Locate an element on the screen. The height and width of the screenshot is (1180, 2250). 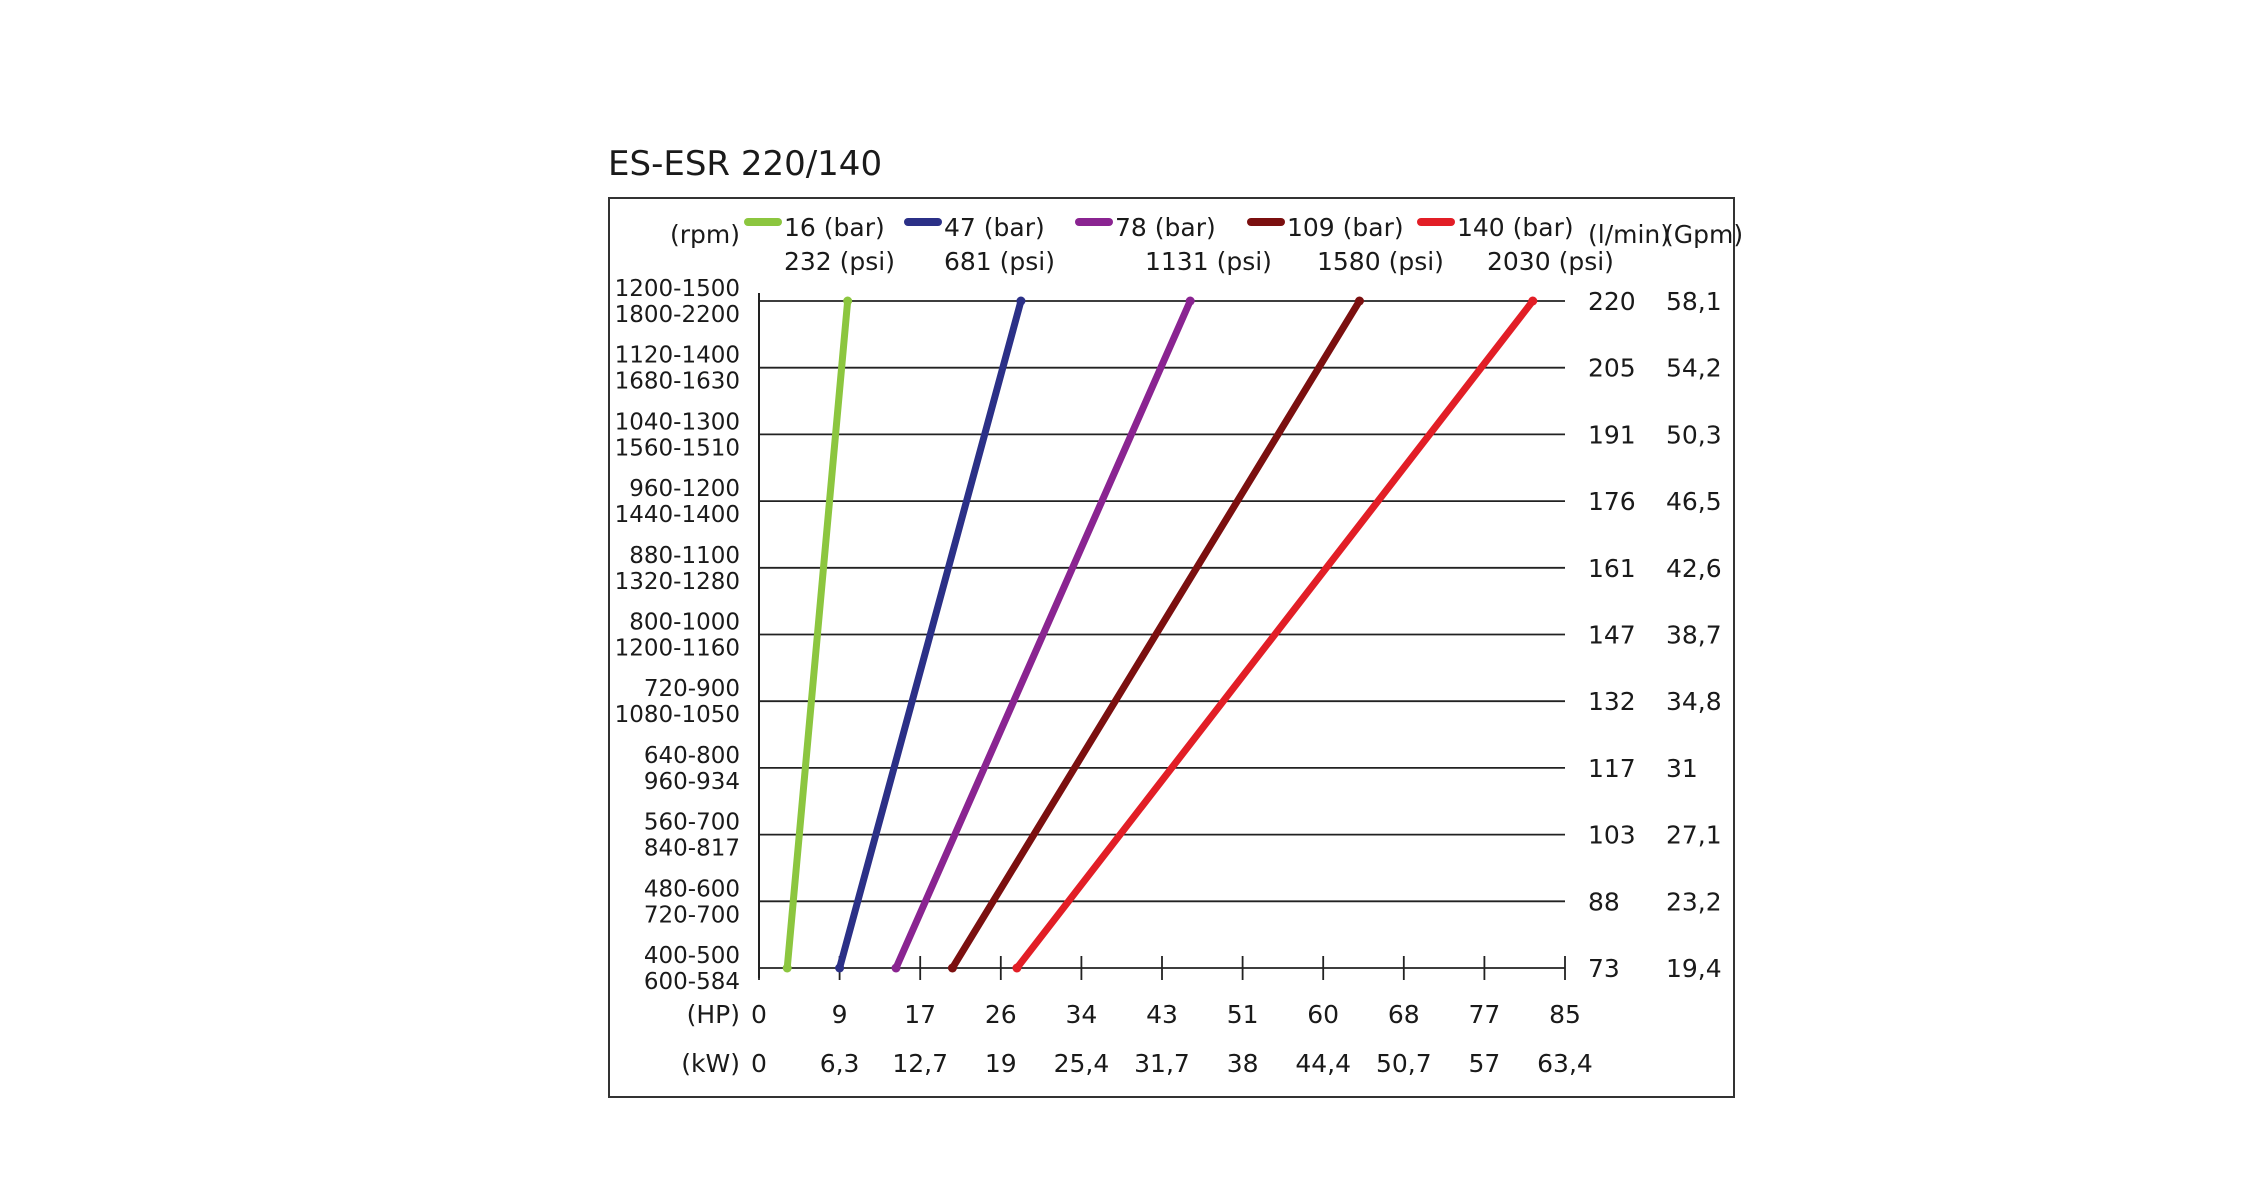
legend-bar-label: 16 (bar) is located at coordinates (834, 227).